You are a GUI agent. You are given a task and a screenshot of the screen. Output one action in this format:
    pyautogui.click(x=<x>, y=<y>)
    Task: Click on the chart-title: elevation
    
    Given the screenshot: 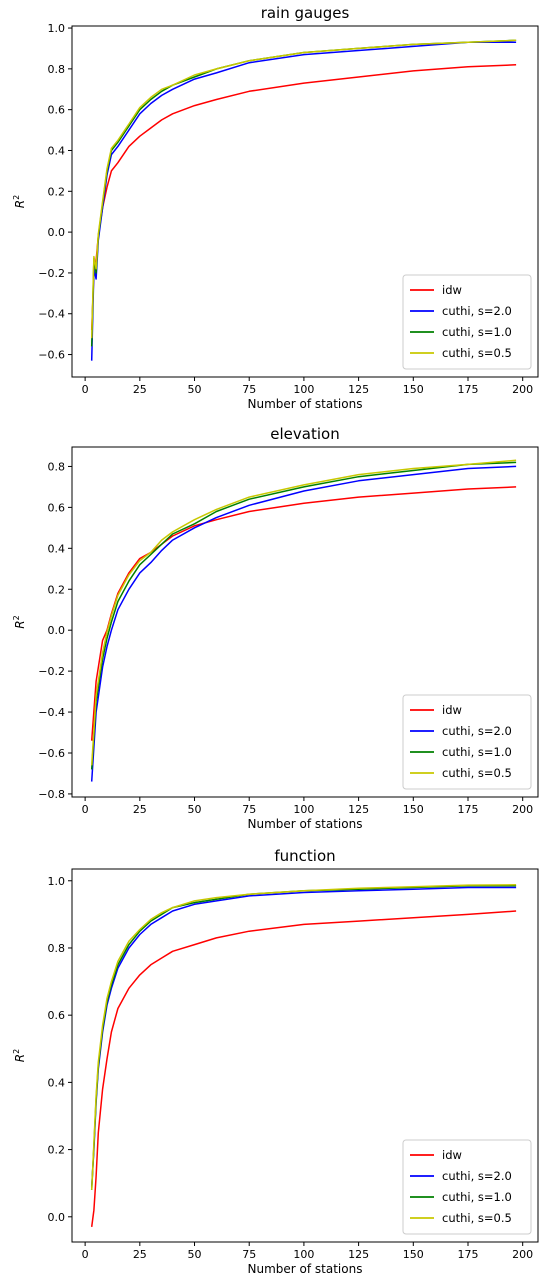 What is the action you would take?
    pyautogui.click(x=304, y=434)
    